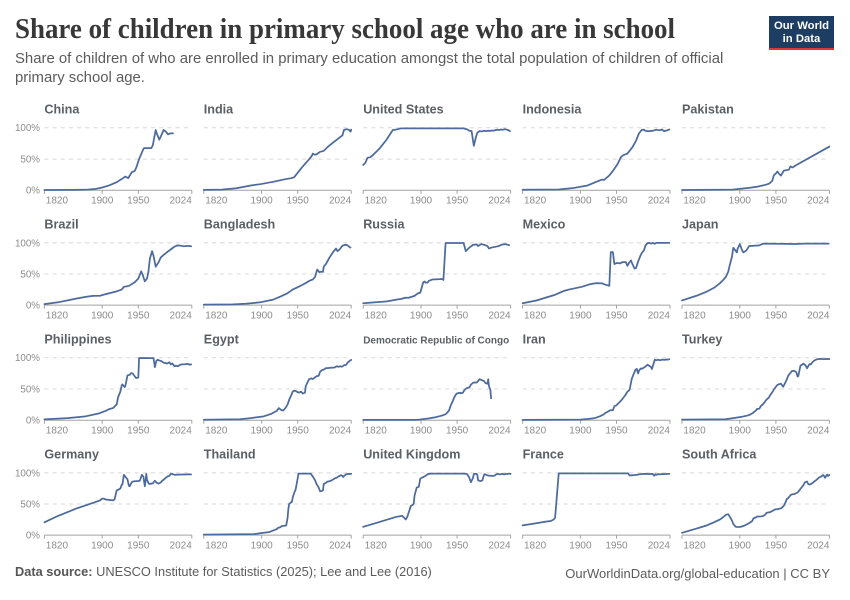 The height and width of the screenshot is (600, 850). What do you see at coordinates (702, 340) in the screenshot?
I see `svg-text: Turkey` at bounding box center [702, 340].